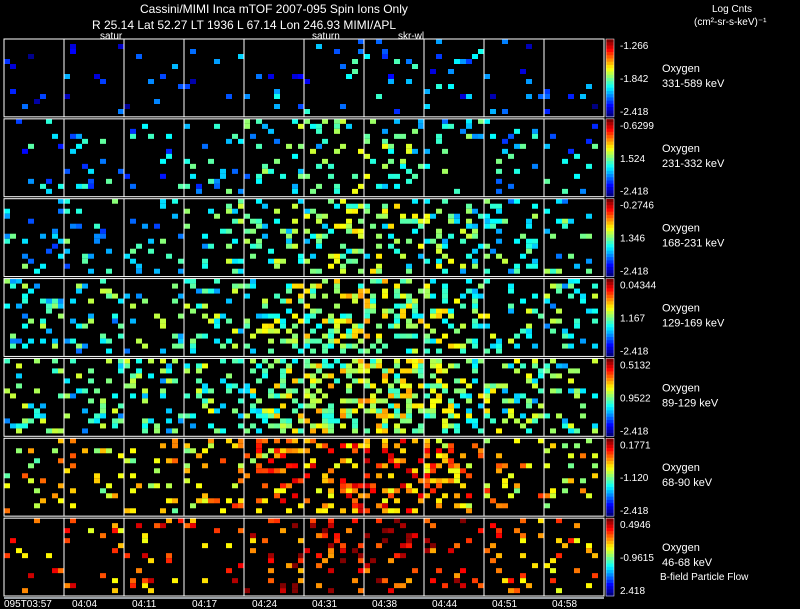  Describe the element at coordinates (632, 319) in the screenshot. I see `colorbar-mid-label: 1.167` at that location.